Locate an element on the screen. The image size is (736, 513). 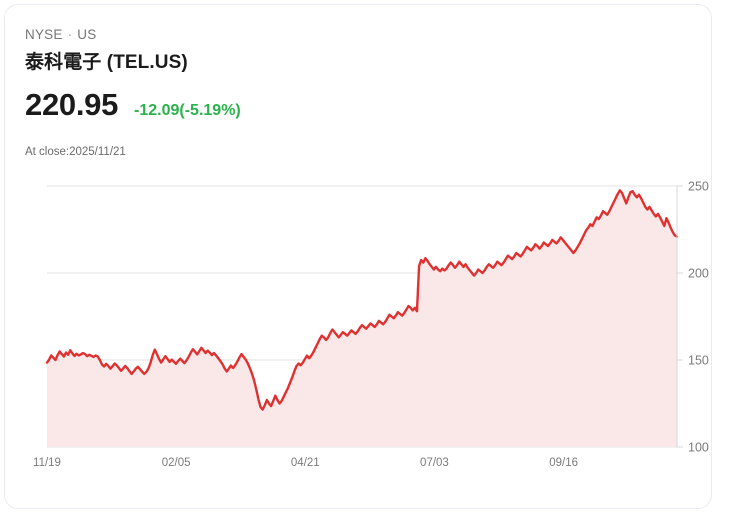
current-price: 220.95 is located at coordinates (72, 104).